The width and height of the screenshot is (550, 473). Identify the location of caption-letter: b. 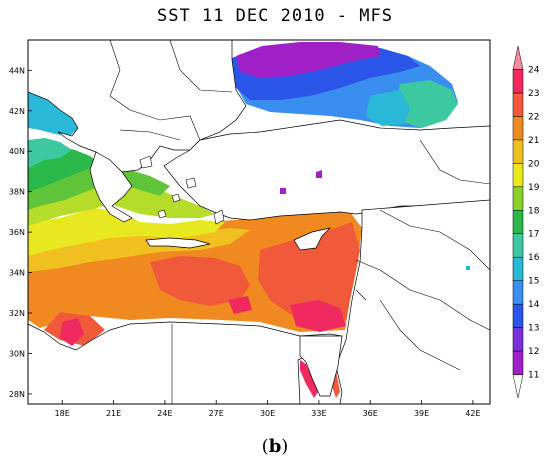
(275, 446).